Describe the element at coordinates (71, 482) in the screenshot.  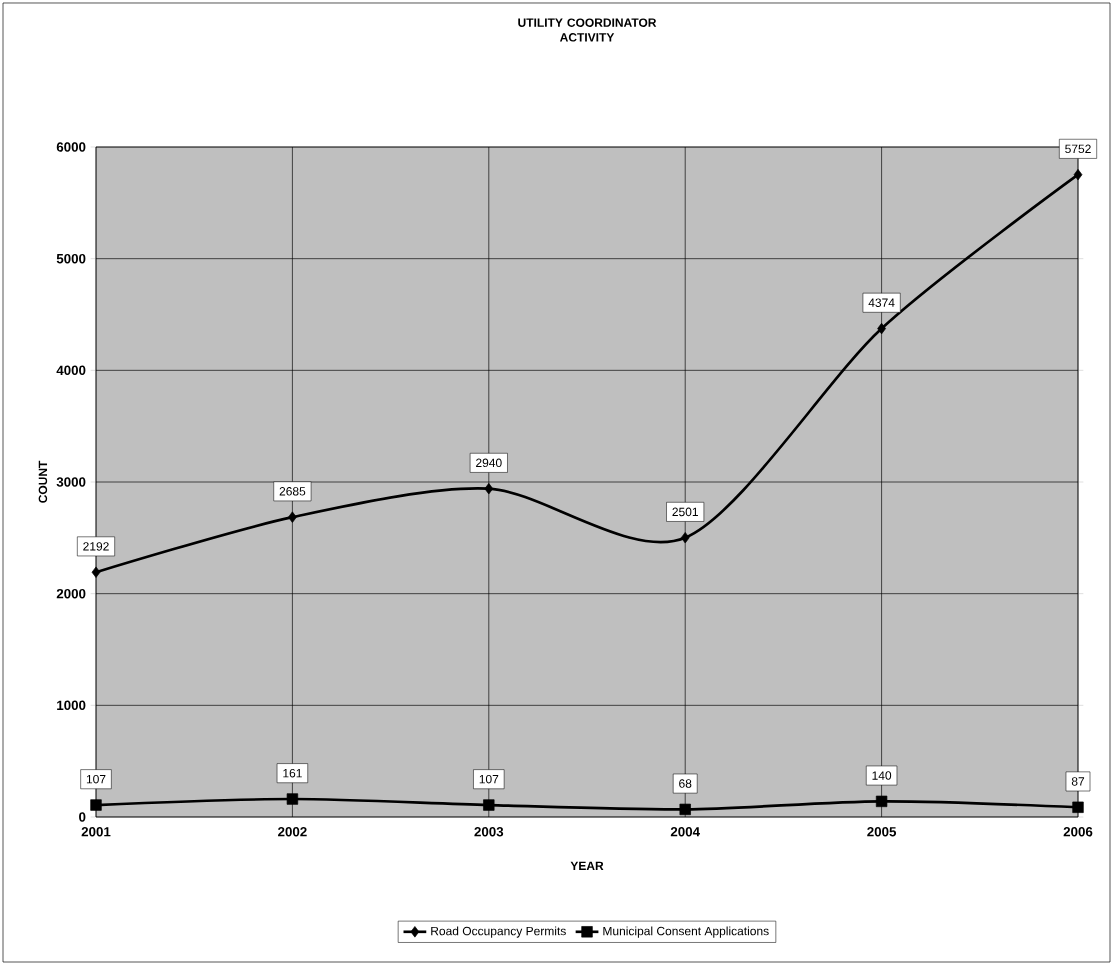
I see `y-tick-label: 3000` at that location.